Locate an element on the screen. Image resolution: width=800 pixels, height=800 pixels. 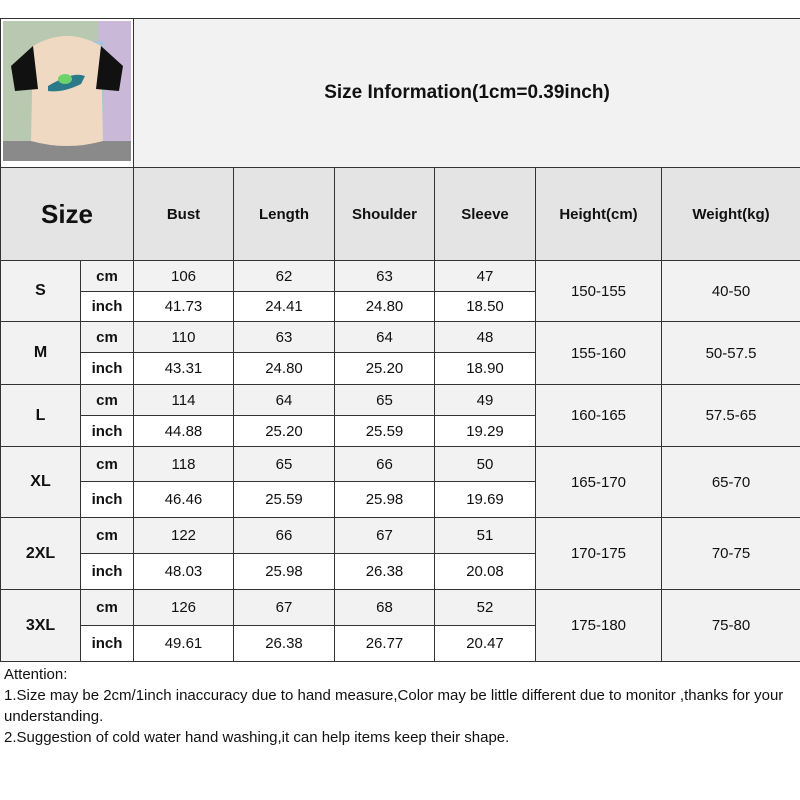
weight-cell: 75-80 is located at coordinates (730, 625).